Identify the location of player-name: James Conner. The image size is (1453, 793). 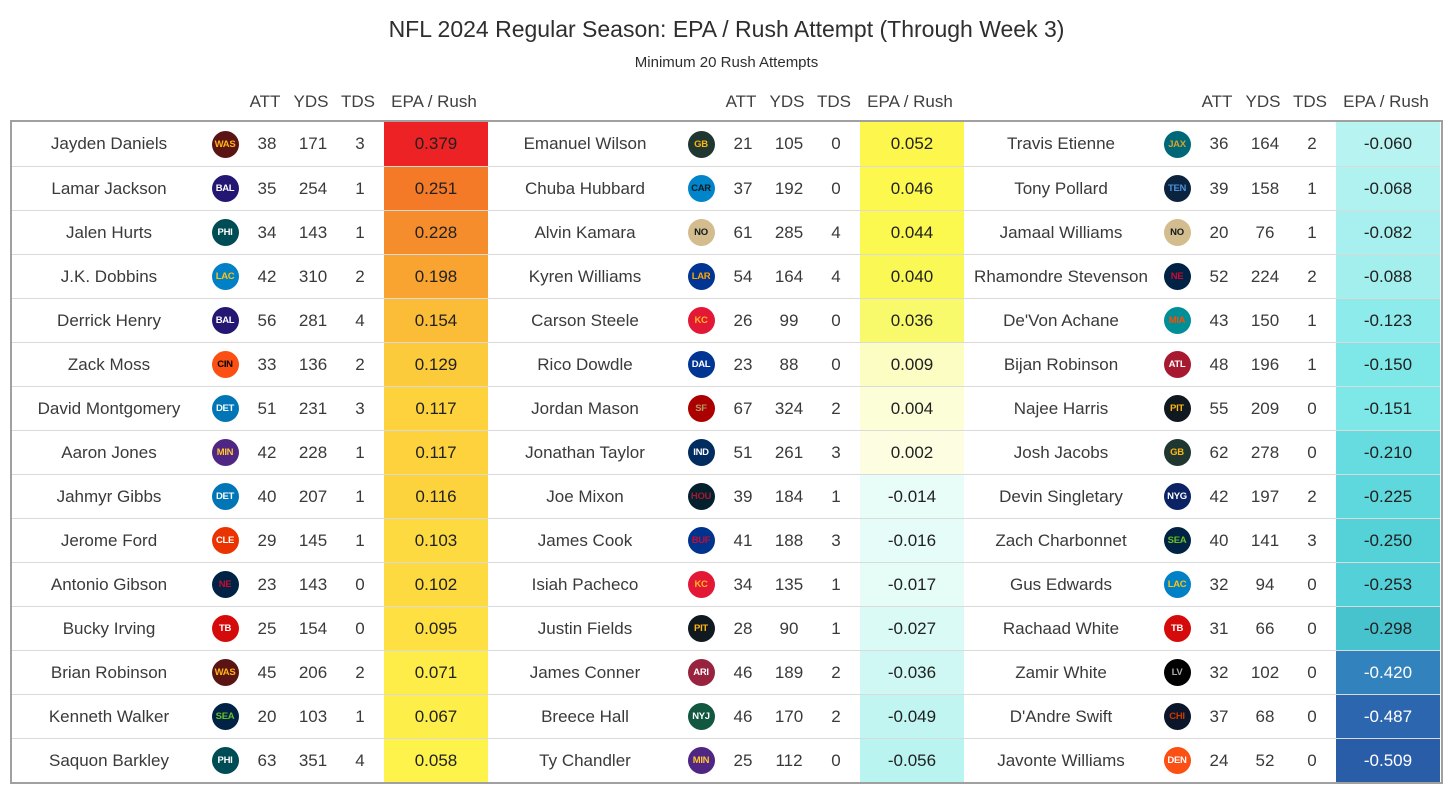
(585, 672).